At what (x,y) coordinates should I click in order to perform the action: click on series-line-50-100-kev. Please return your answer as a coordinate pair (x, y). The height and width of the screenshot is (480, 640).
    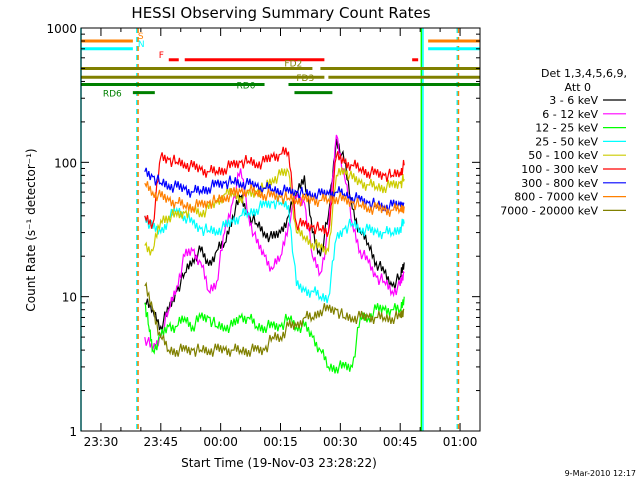
    Looking at the image, I should click on (274, 211).